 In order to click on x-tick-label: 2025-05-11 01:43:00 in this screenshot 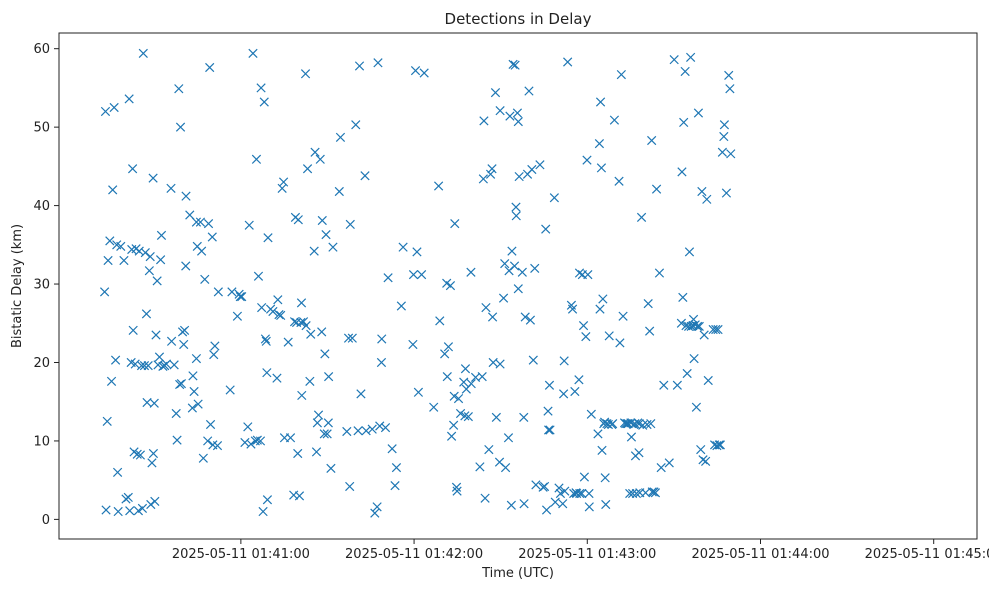, I will do `click(587, 554)`.